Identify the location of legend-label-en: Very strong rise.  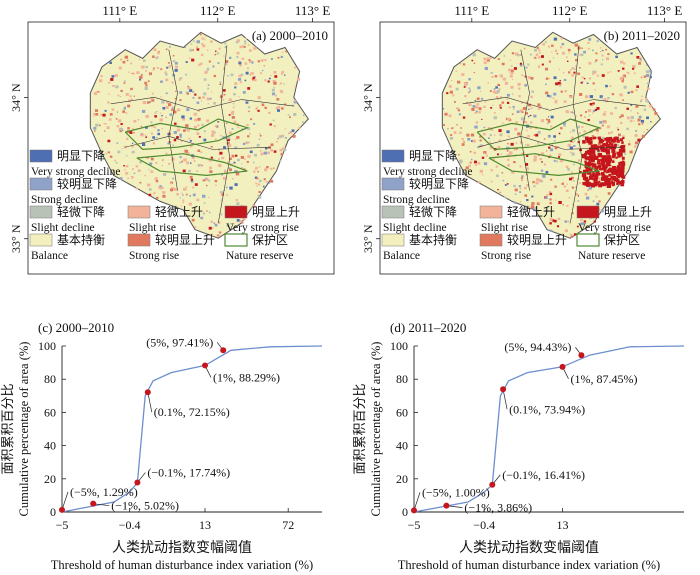
(614, 228).